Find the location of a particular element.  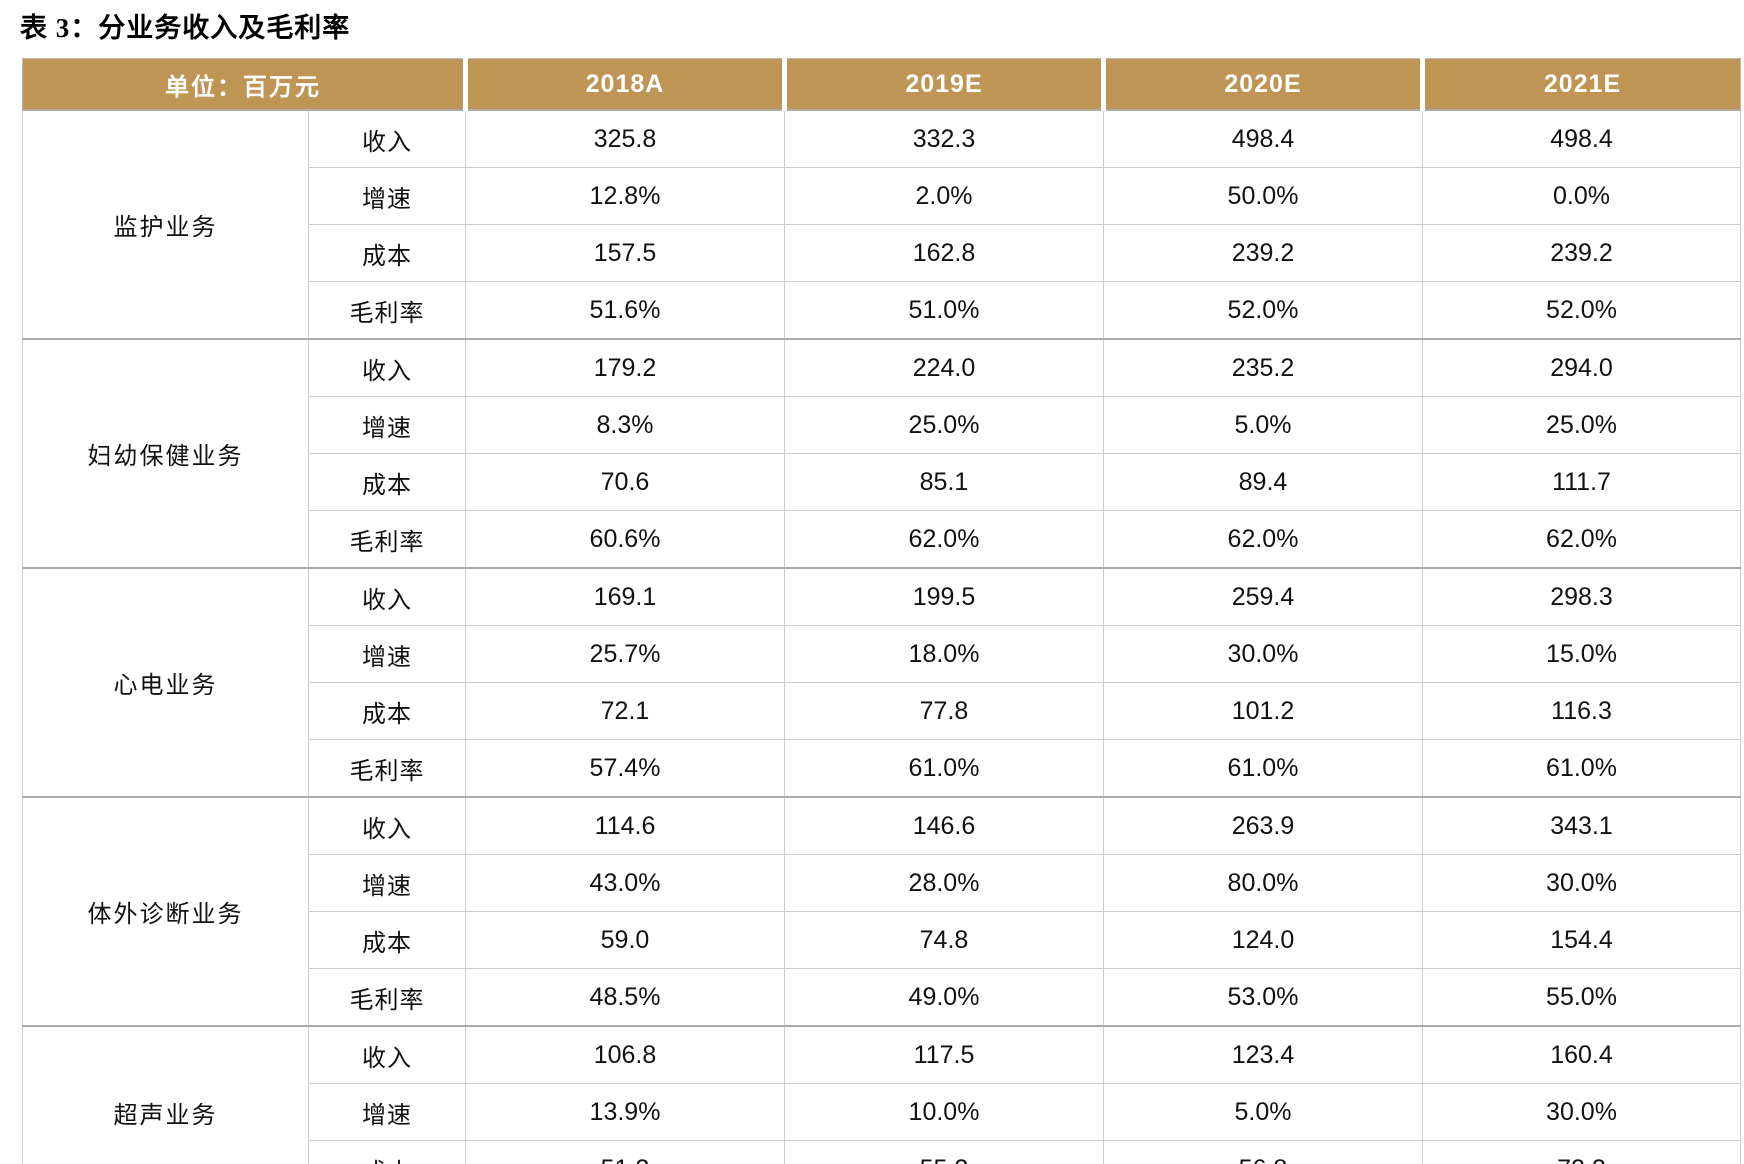

business-name-cell: 超声业务 is located at coordinates (165, 1094).